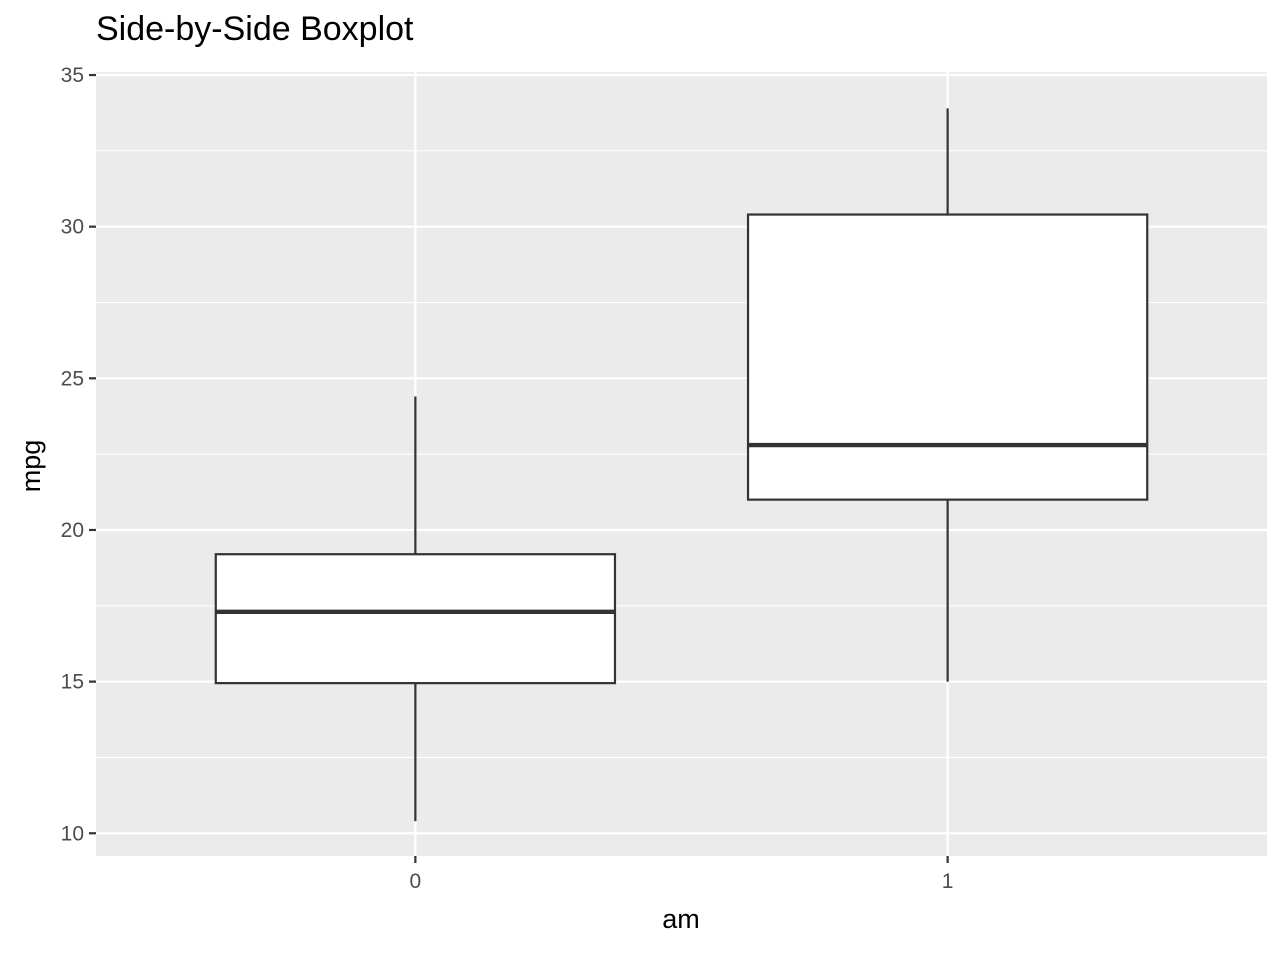 This screenshot has width=1280, height=960. Describe the element at coordinates (416, 881) in the screenshot. I see `x-tick-label: 0` at that location.